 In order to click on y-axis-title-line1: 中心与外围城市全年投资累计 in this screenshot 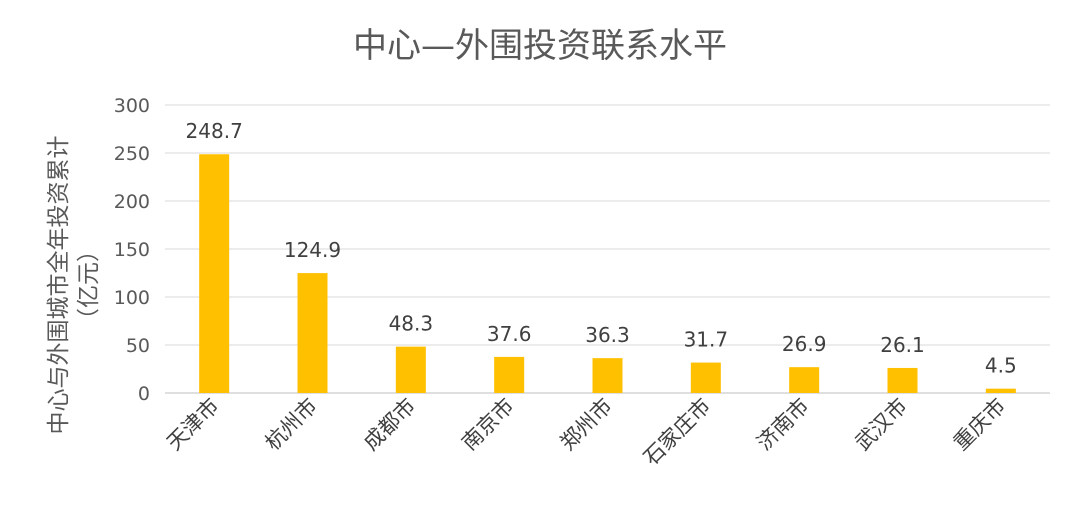, I will do `click(59, 285)`.